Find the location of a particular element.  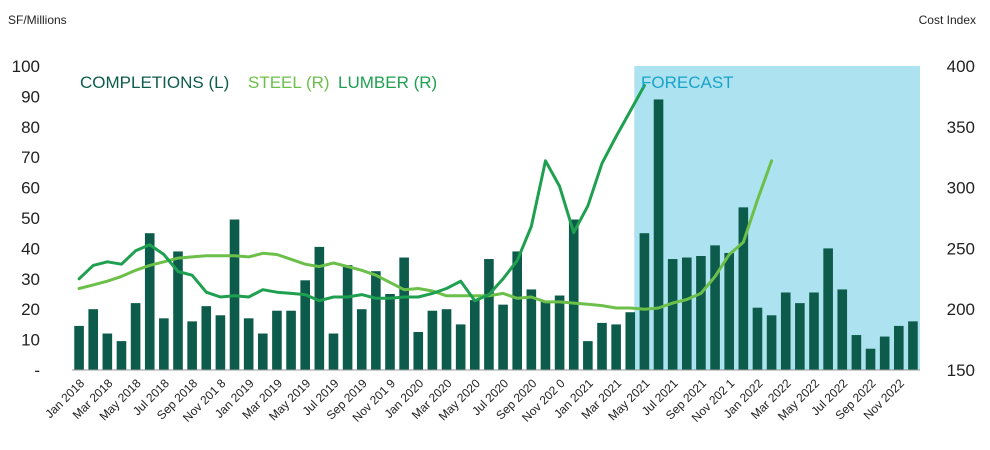

y-right-tick-label: 300 is located at coordinates (961, 188).